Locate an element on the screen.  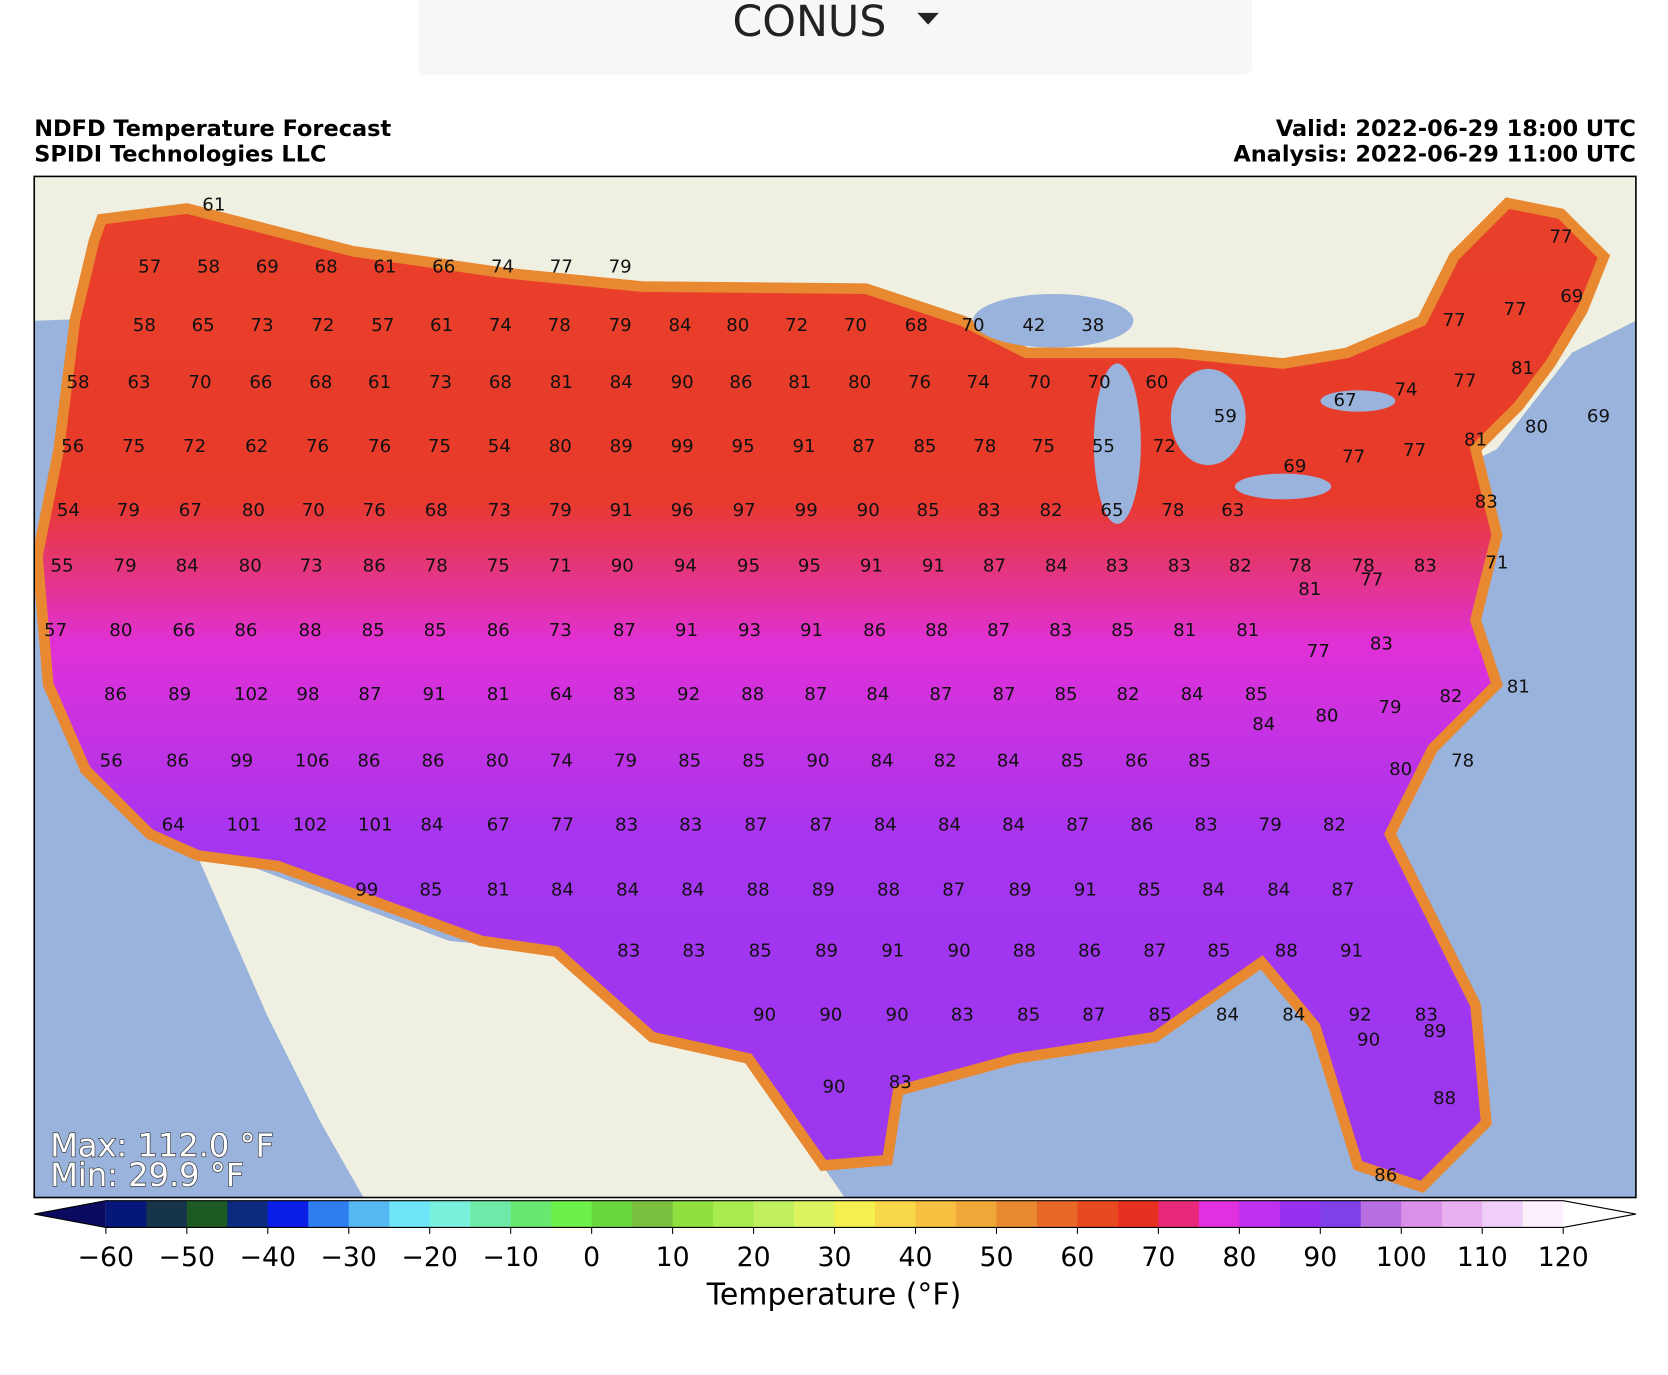
station-value: 57 is located at coordinates (55, 630).